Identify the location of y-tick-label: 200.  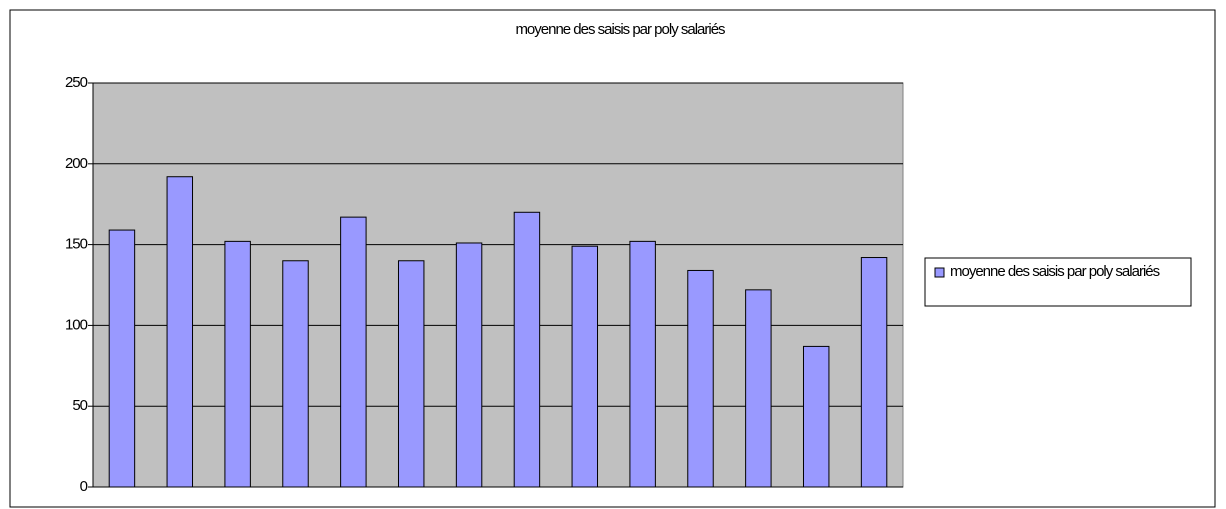
(76, 163).